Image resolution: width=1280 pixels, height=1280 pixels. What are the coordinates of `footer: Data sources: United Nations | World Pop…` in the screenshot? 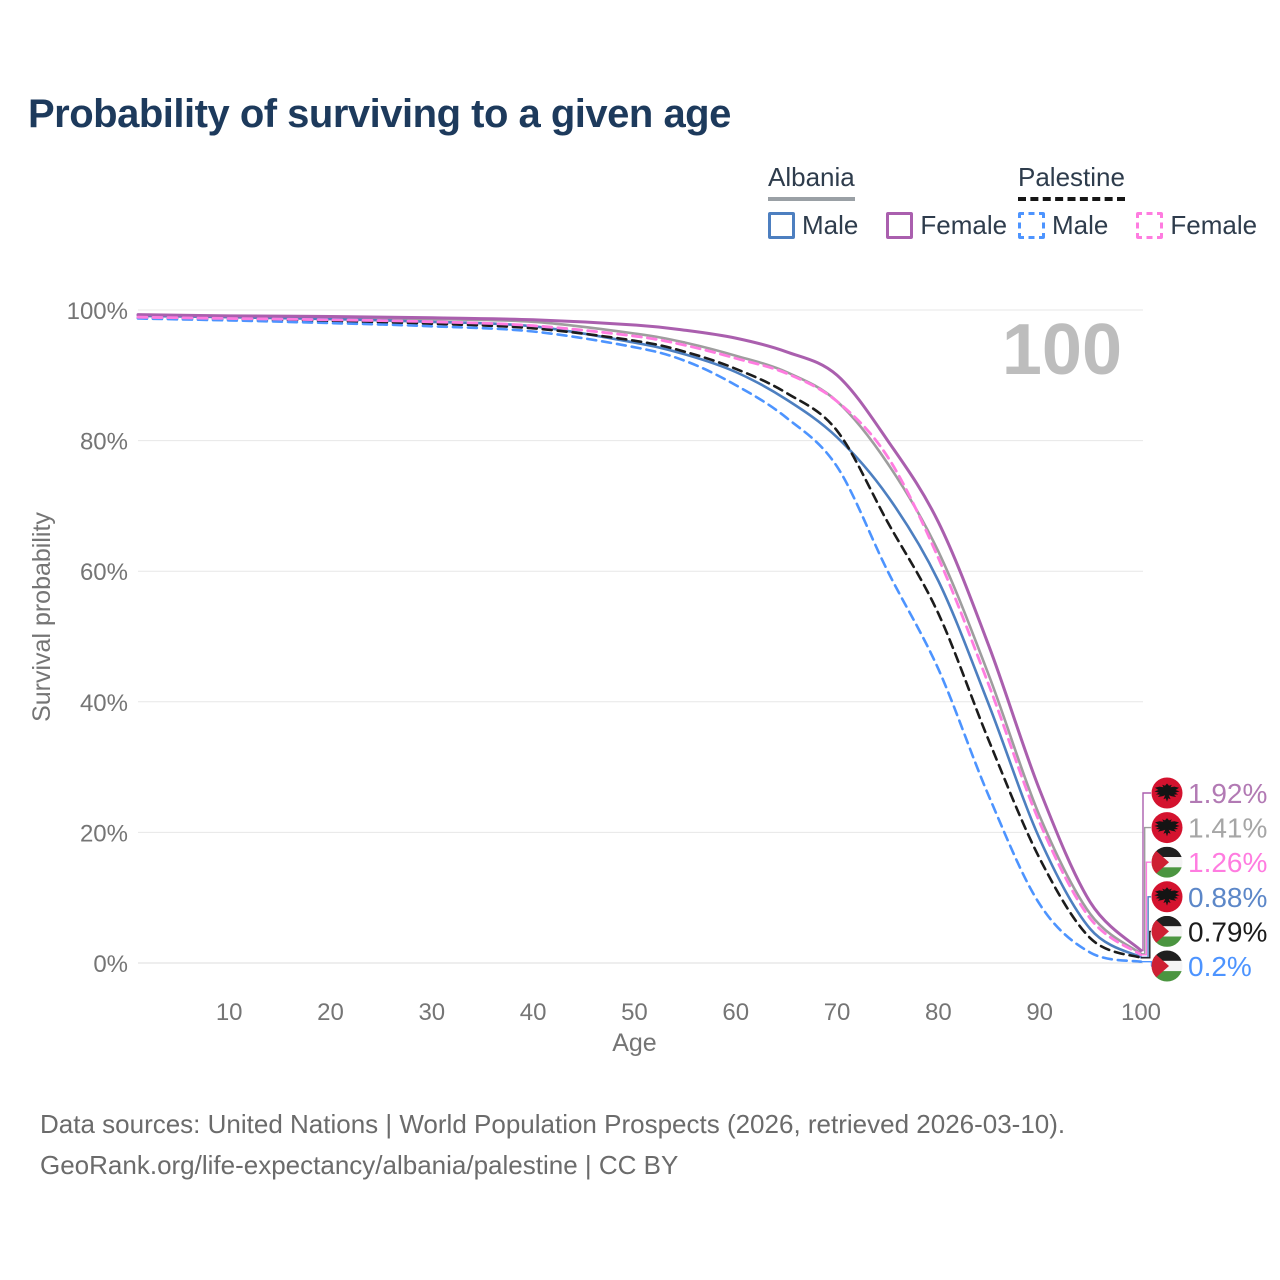 It's located at (552, 1145).